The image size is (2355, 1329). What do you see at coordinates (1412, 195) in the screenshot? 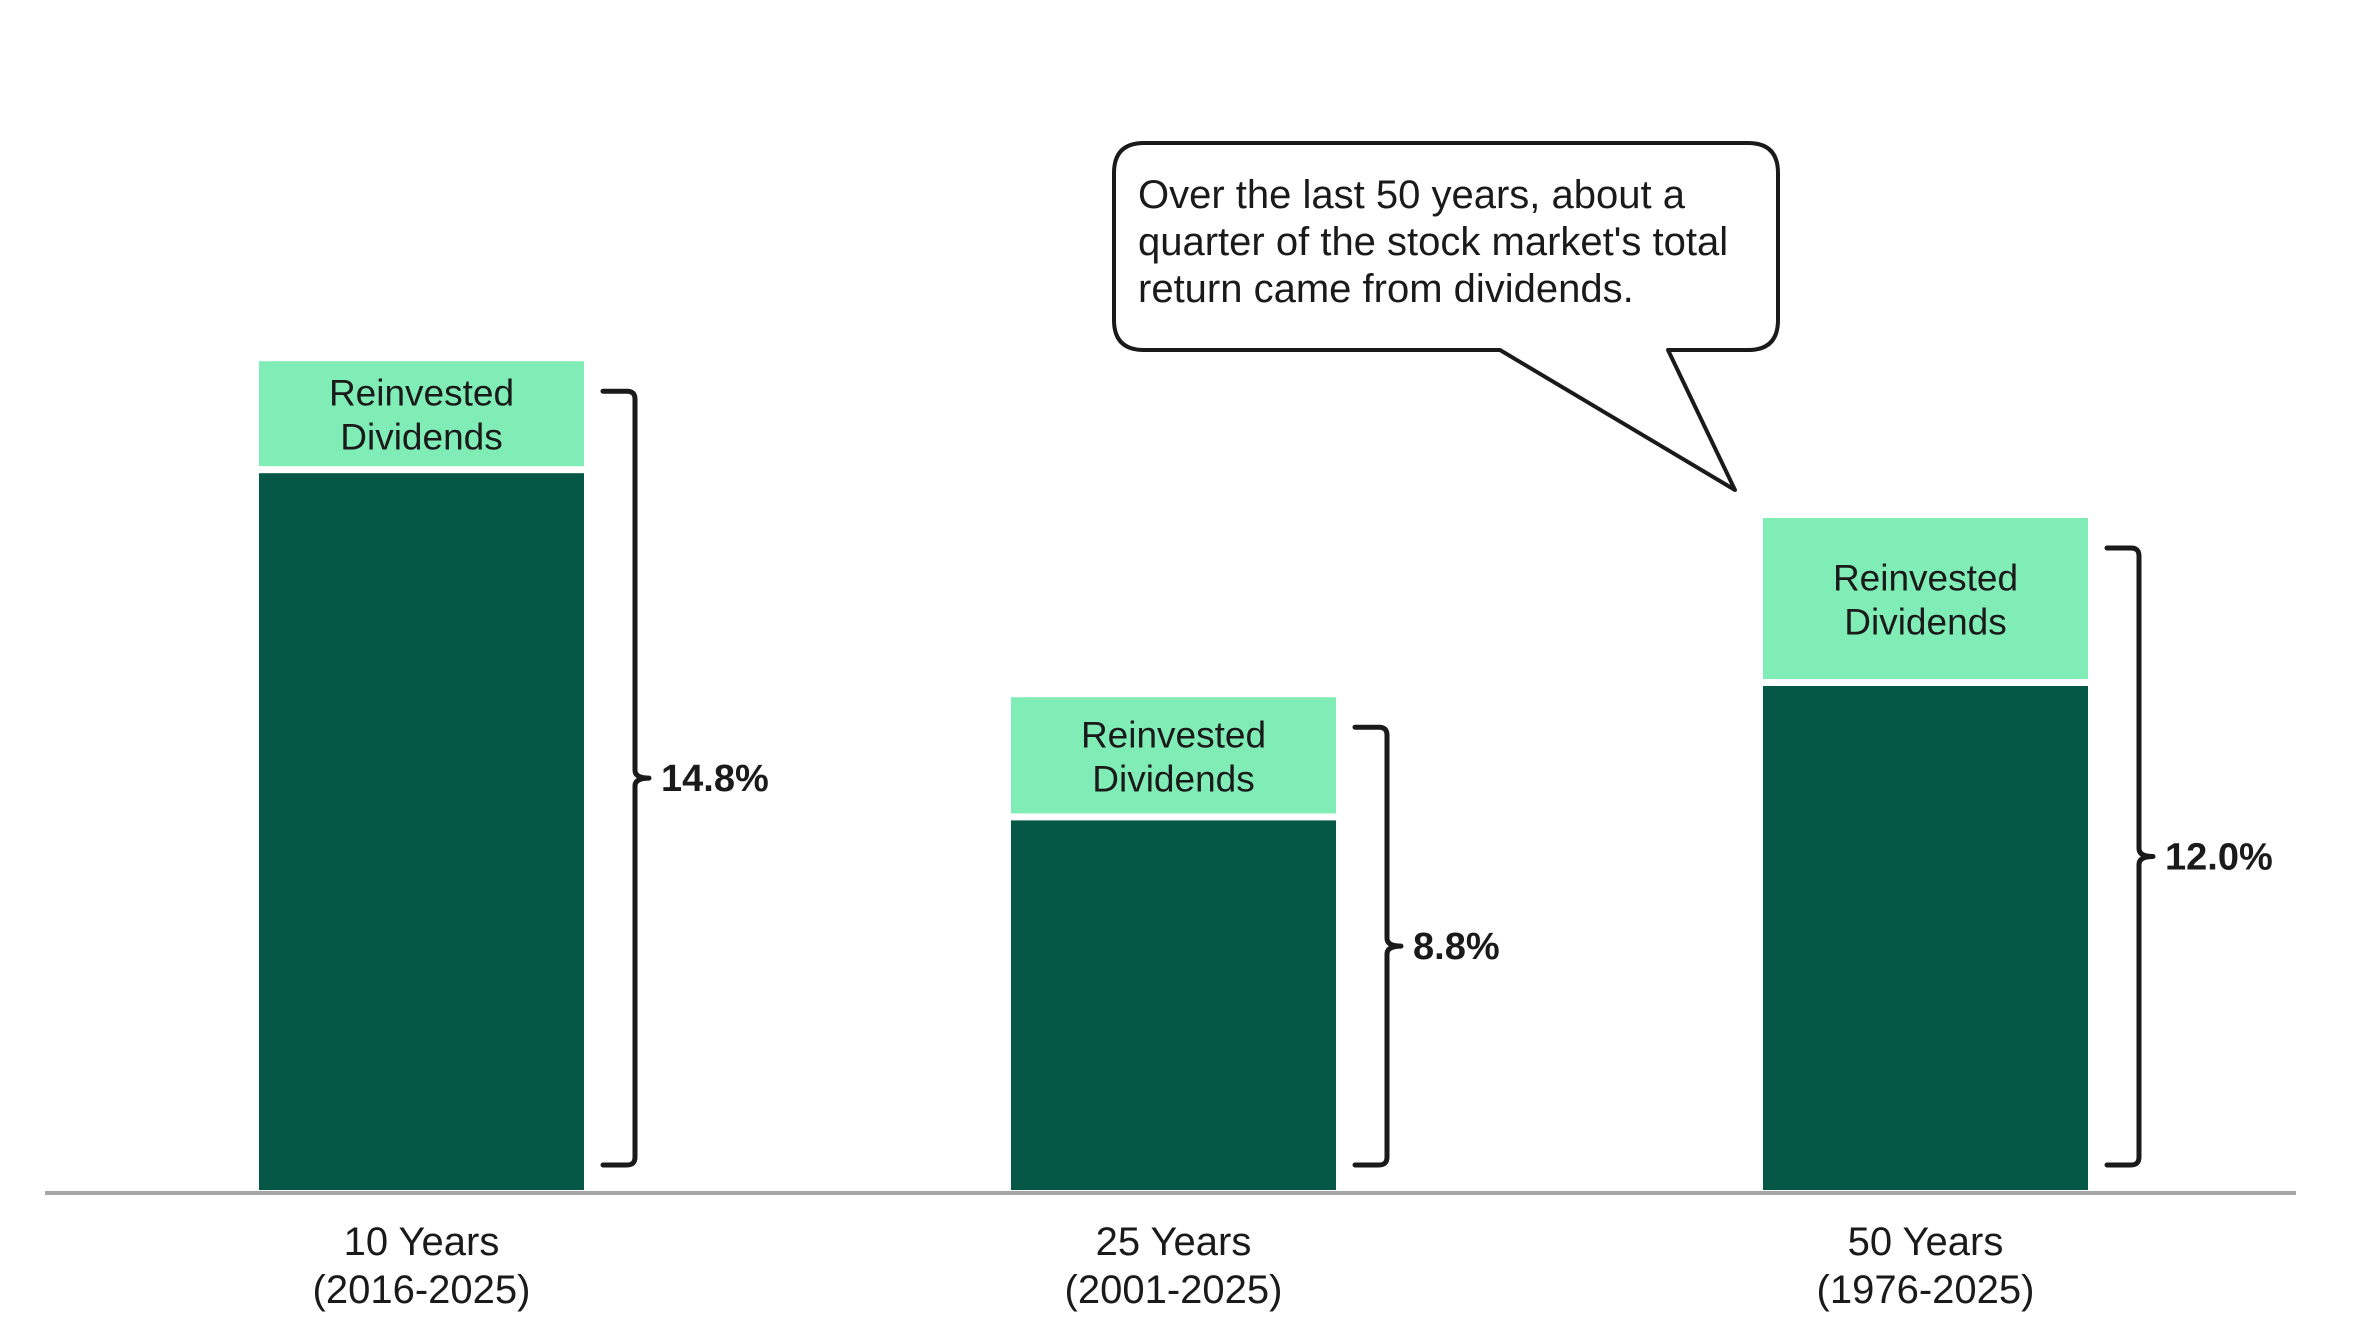
I see `callout-line-1: Over the last 50 years, about a` at bounding box center [1412, 195].